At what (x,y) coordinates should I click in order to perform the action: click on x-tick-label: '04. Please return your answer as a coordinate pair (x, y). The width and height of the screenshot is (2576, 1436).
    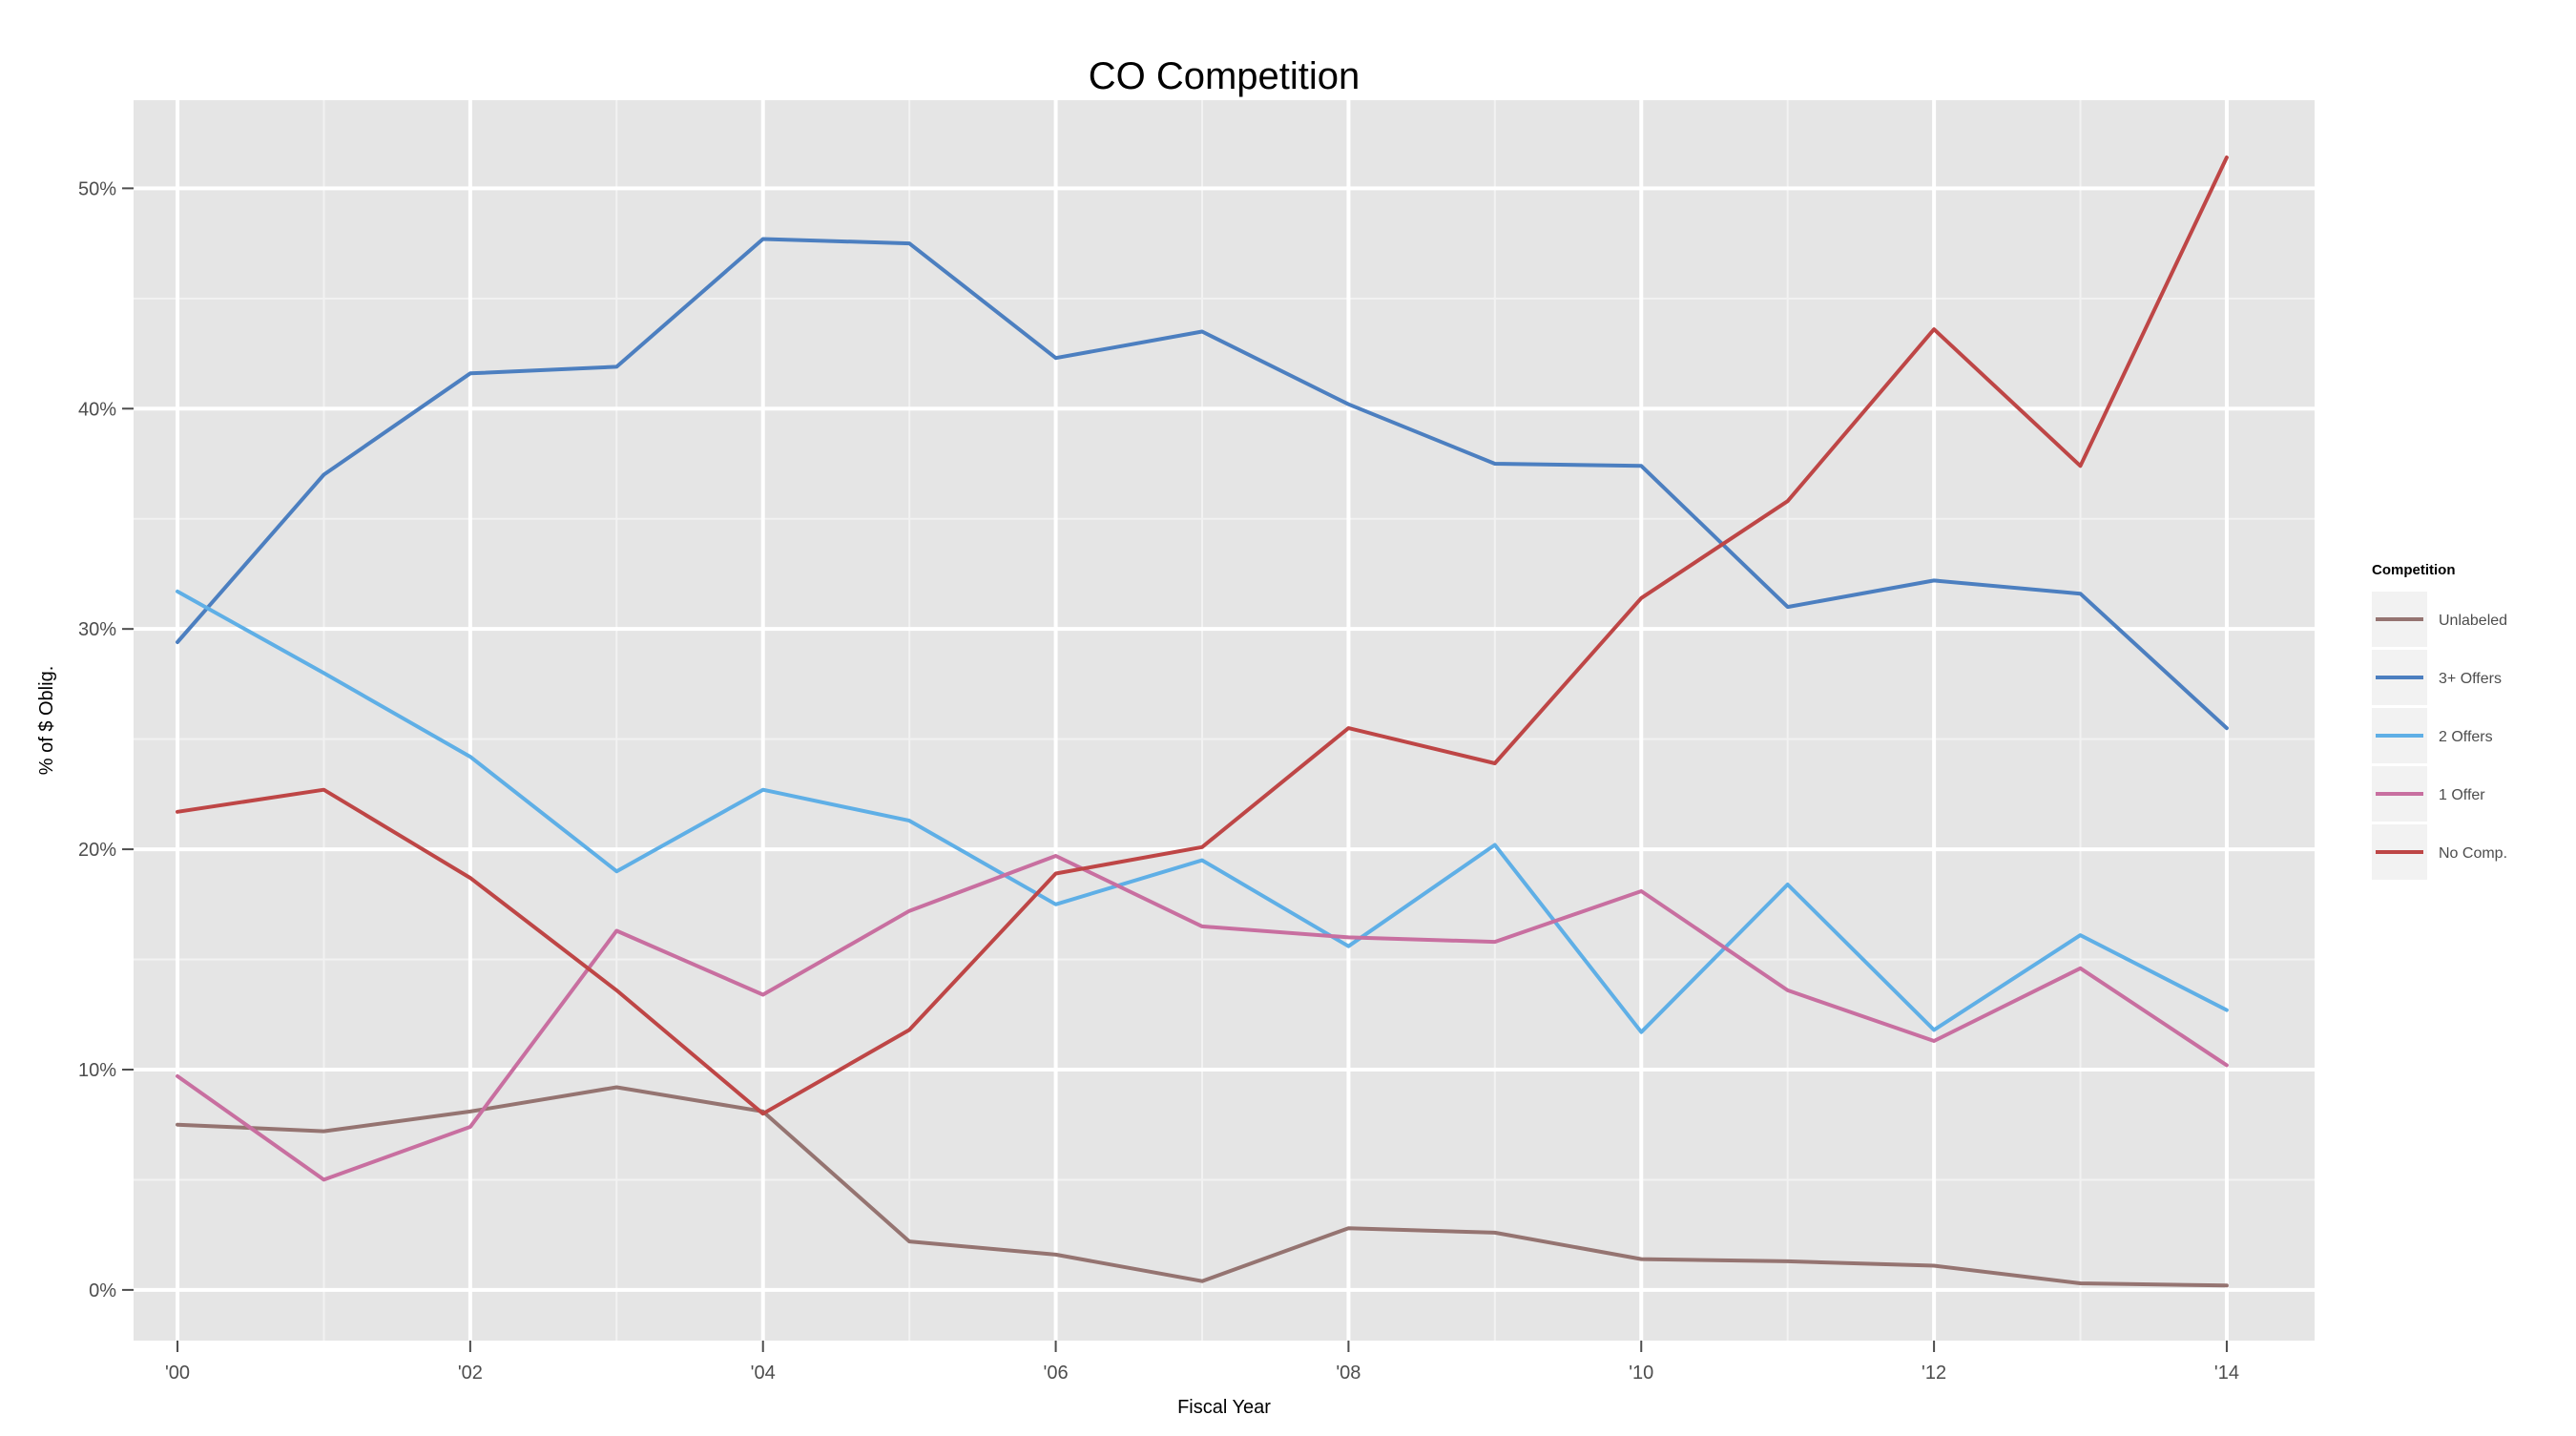
    Looking at the image, I should click on (763, 1373).